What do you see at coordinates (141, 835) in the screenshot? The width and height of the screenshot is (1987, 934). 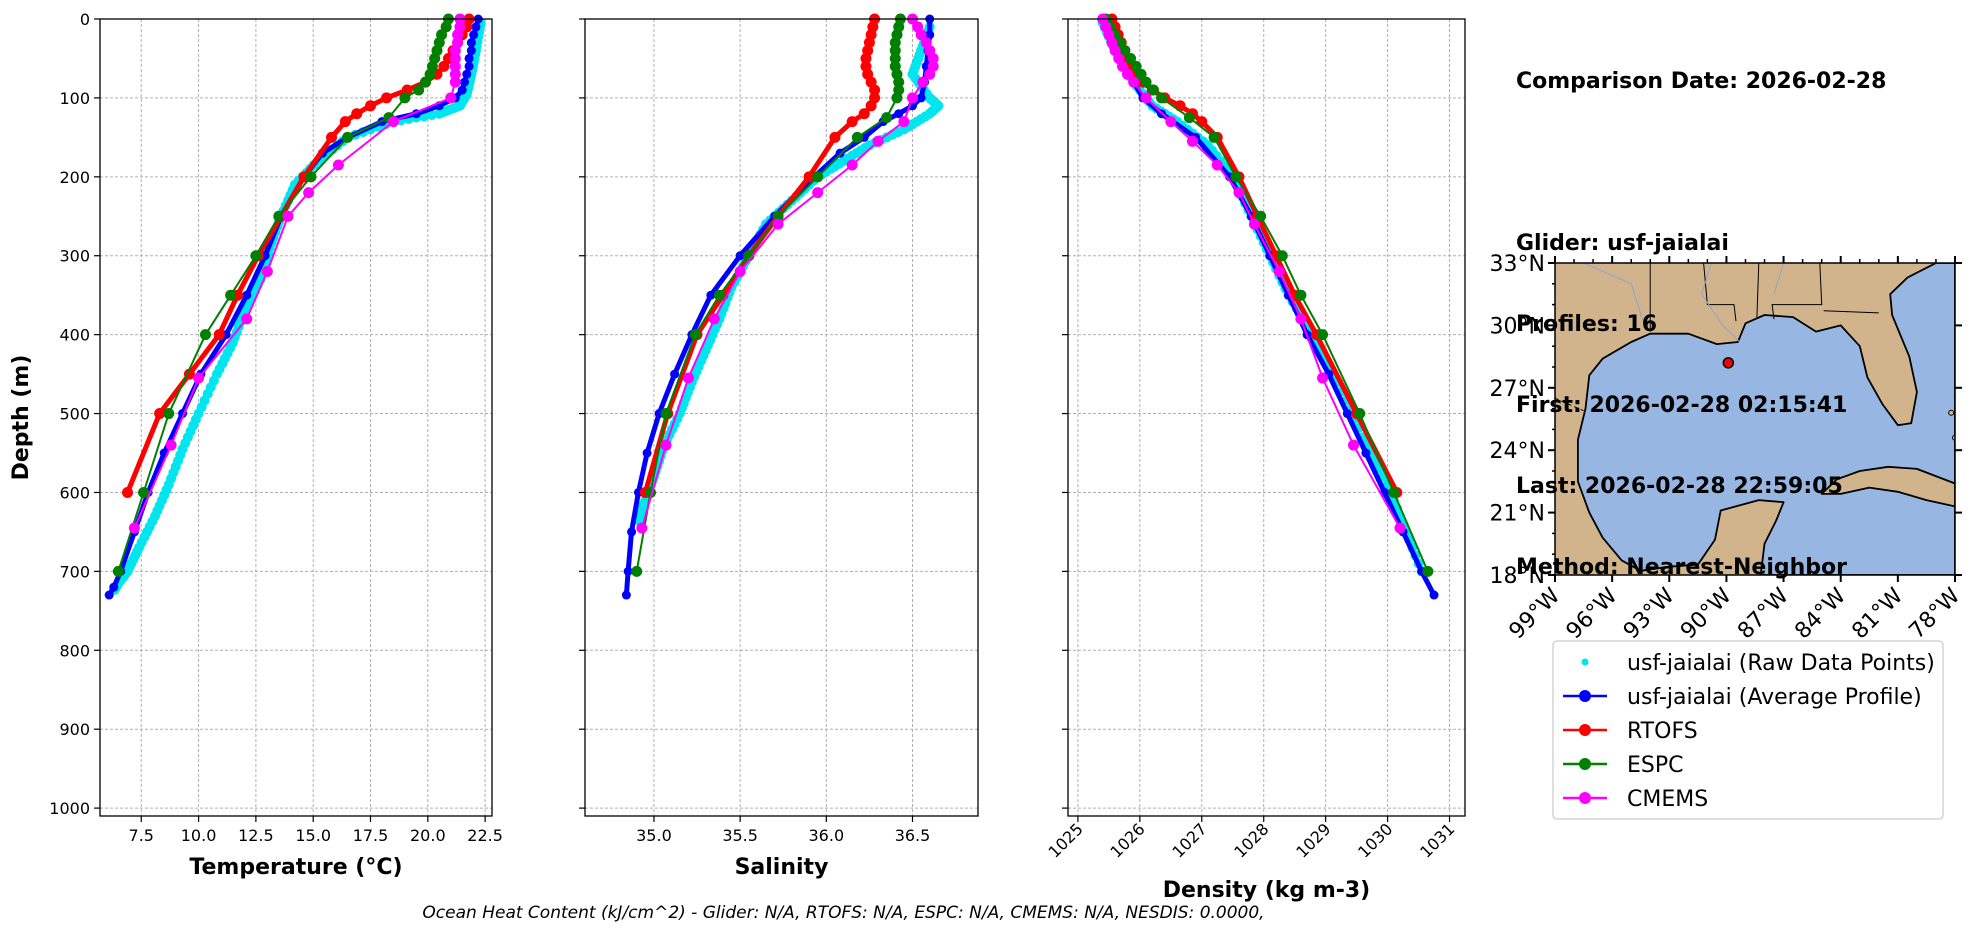 I see `x-tick-label: 7.5` at bounding box center [141, 835].